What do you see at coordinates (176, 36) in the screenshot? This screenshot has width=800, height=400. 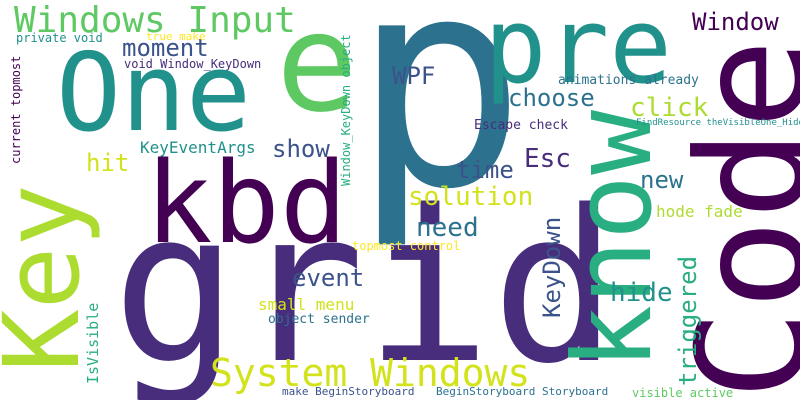 I see `word-true-make: true make` at bounding box center [176, 36].